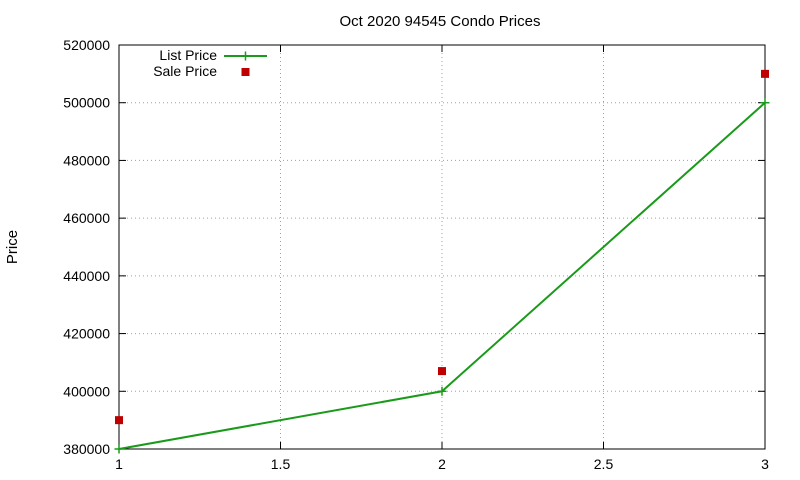 This screenshot has width=800, height=480. Describe the element at coordinates (281, 464) in the screenshot. I see `x-tick-label: 1.5` at that location.